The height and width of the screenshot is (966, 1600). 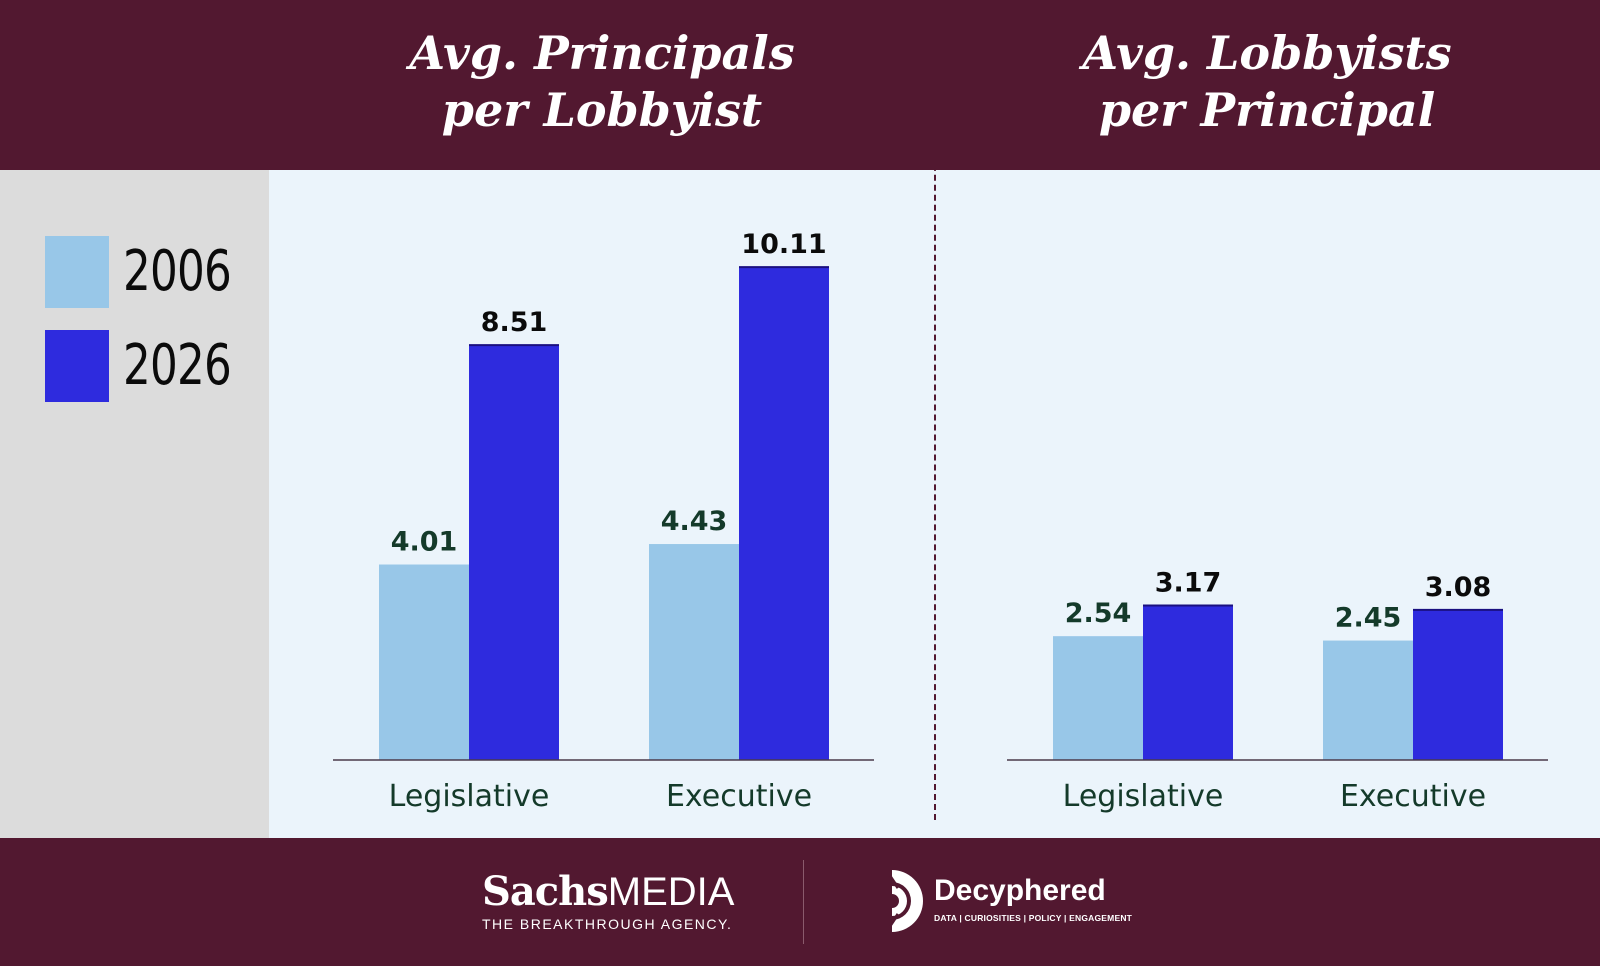 I want to click on data-label: 10.11, so click(x=783, y=244).